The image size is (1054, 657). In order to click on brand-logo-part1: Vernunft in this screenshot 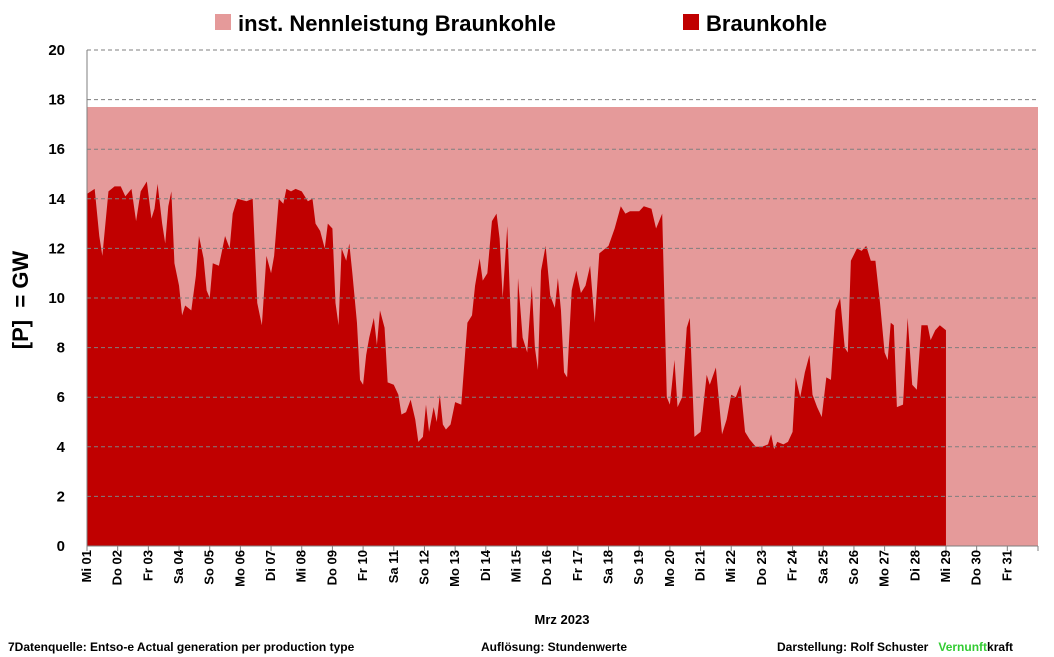, I will do `click(963, 647)`.